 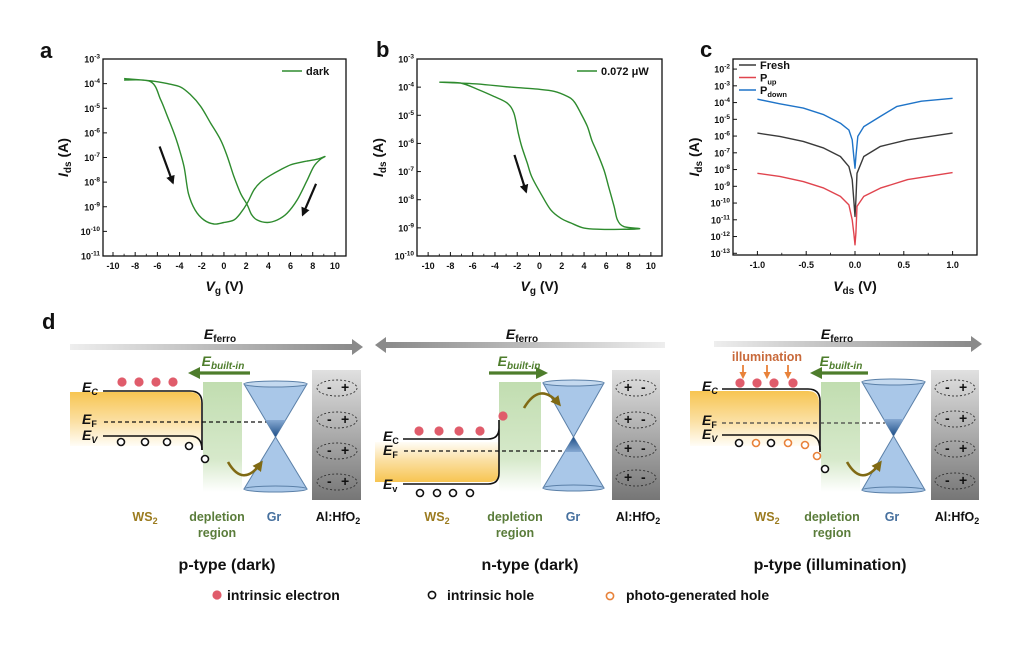 I want to click on ws2-band-fill, so click(x=437, y=462).